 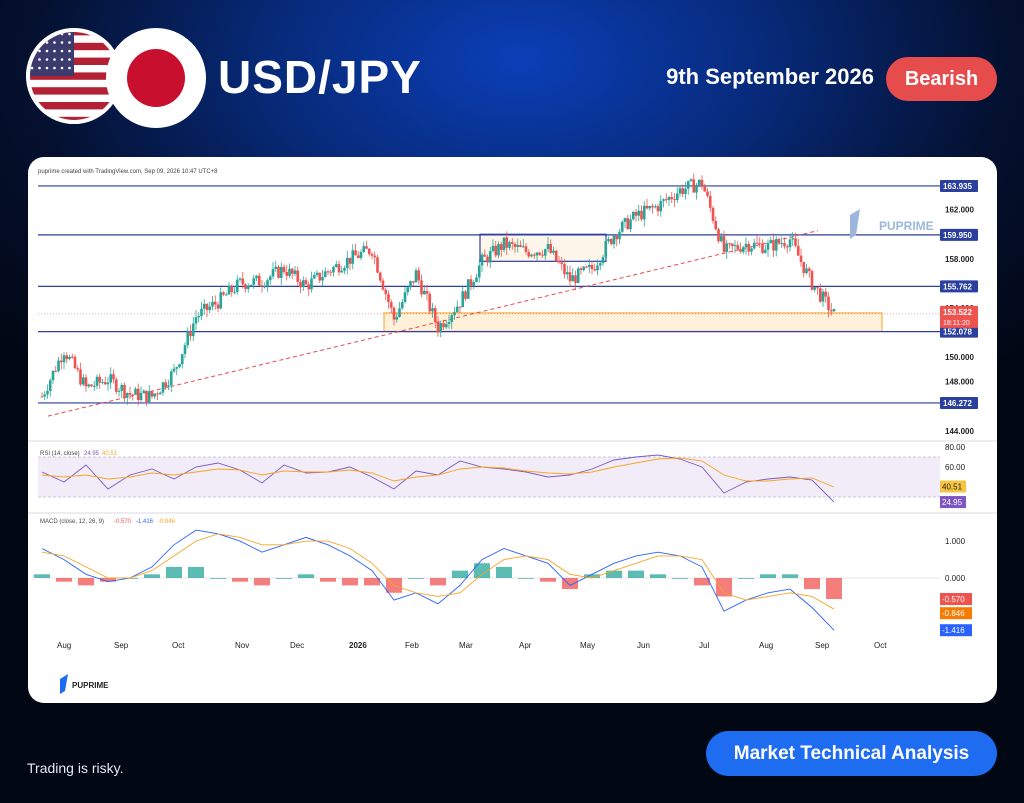 I want to click on macd-hist-value: -0.570, so click(x=123, y=522).